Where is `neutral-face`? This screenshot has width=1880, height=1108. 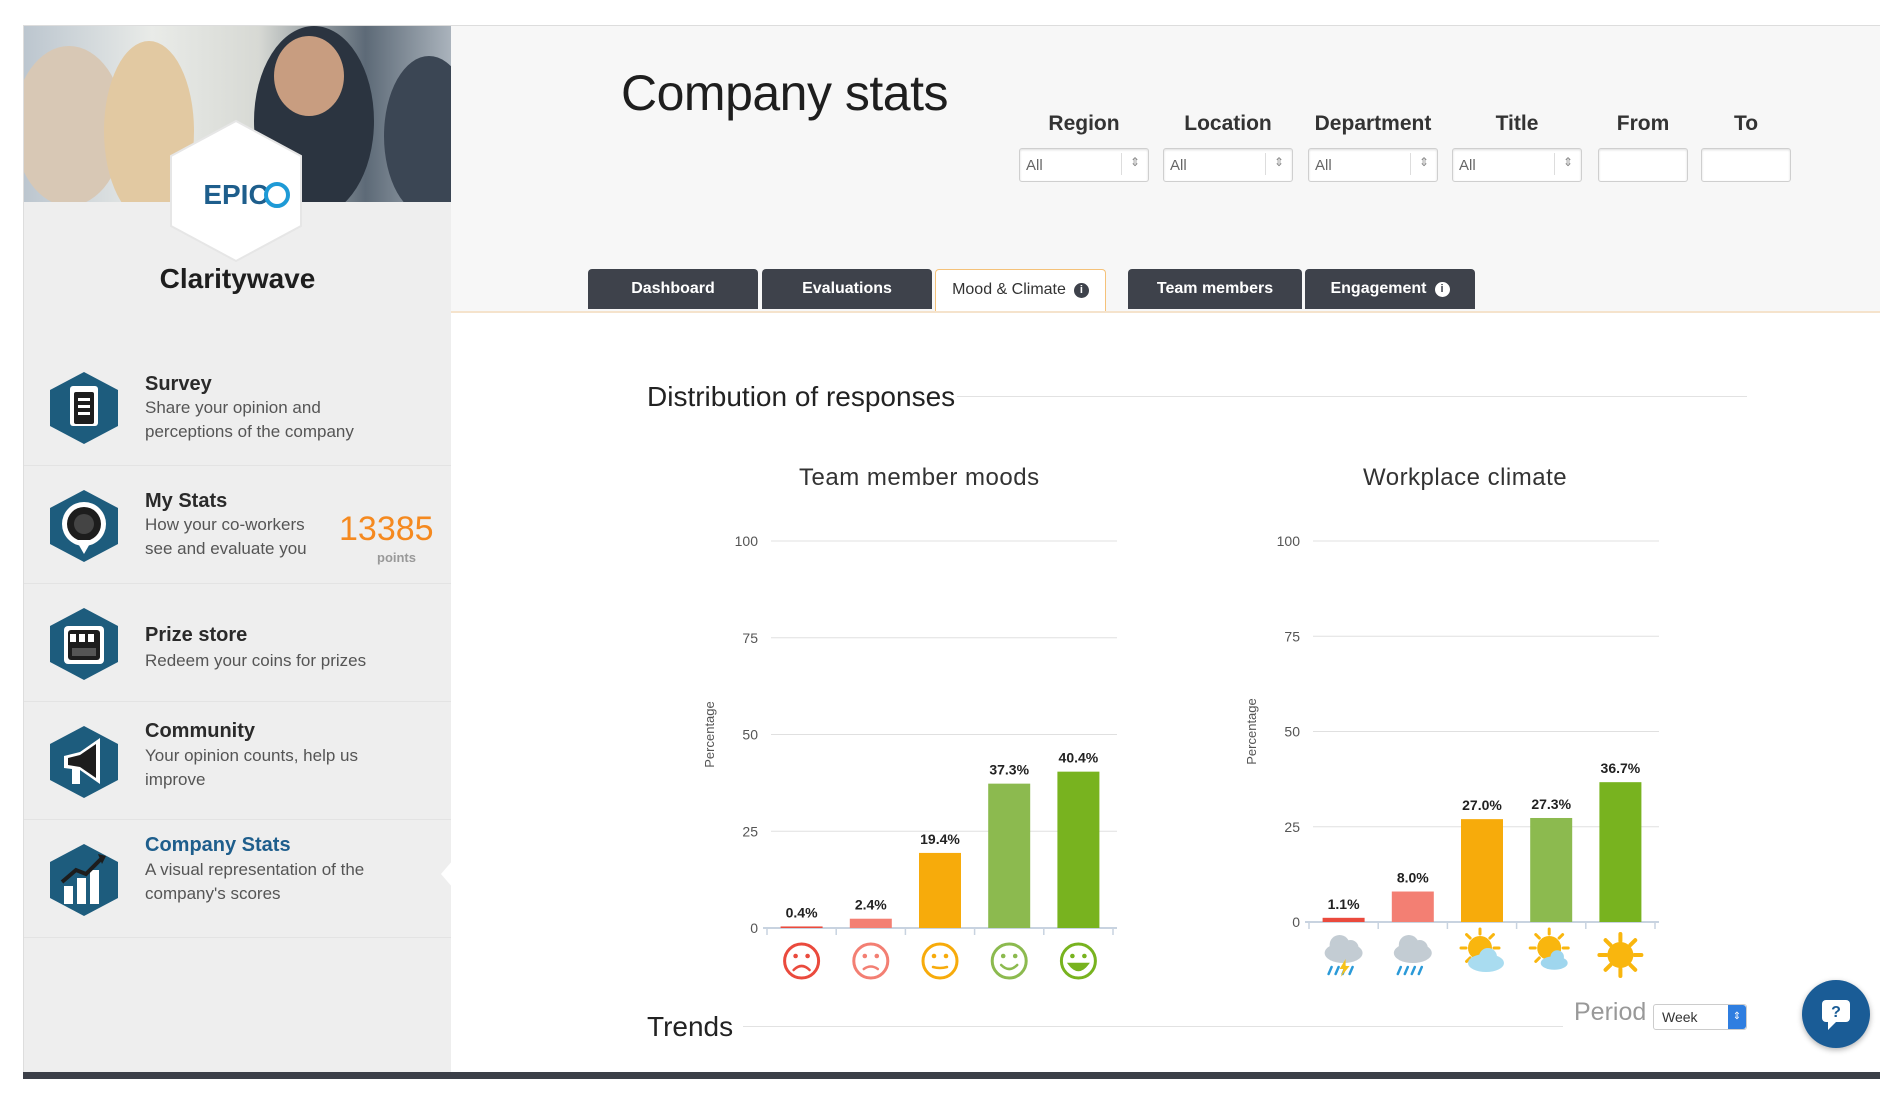
neutral-face is located at coordinates (940, 961).